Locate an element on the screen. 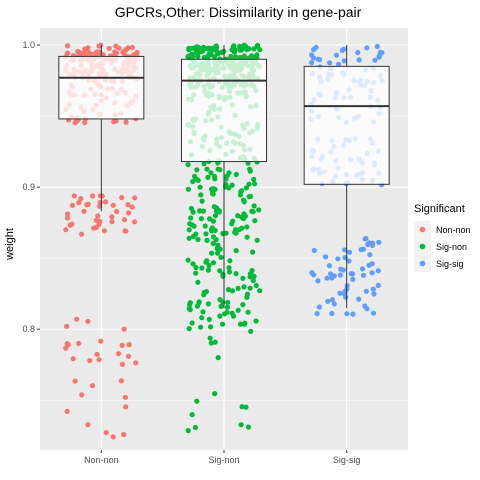  y-axis: 0.8 0.9 1.0 is located at coordinates (31, 187).